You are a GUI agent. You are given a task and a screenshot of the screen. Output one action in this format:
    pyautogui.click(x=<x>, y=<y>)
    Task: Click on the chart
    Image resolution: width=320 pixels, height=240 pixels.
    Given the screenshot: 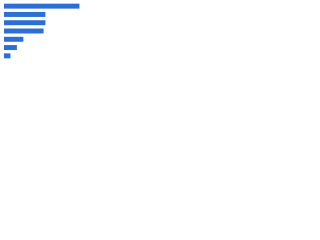 What is the action you would take?
    pyautogui.click(x=50, y=35)
    